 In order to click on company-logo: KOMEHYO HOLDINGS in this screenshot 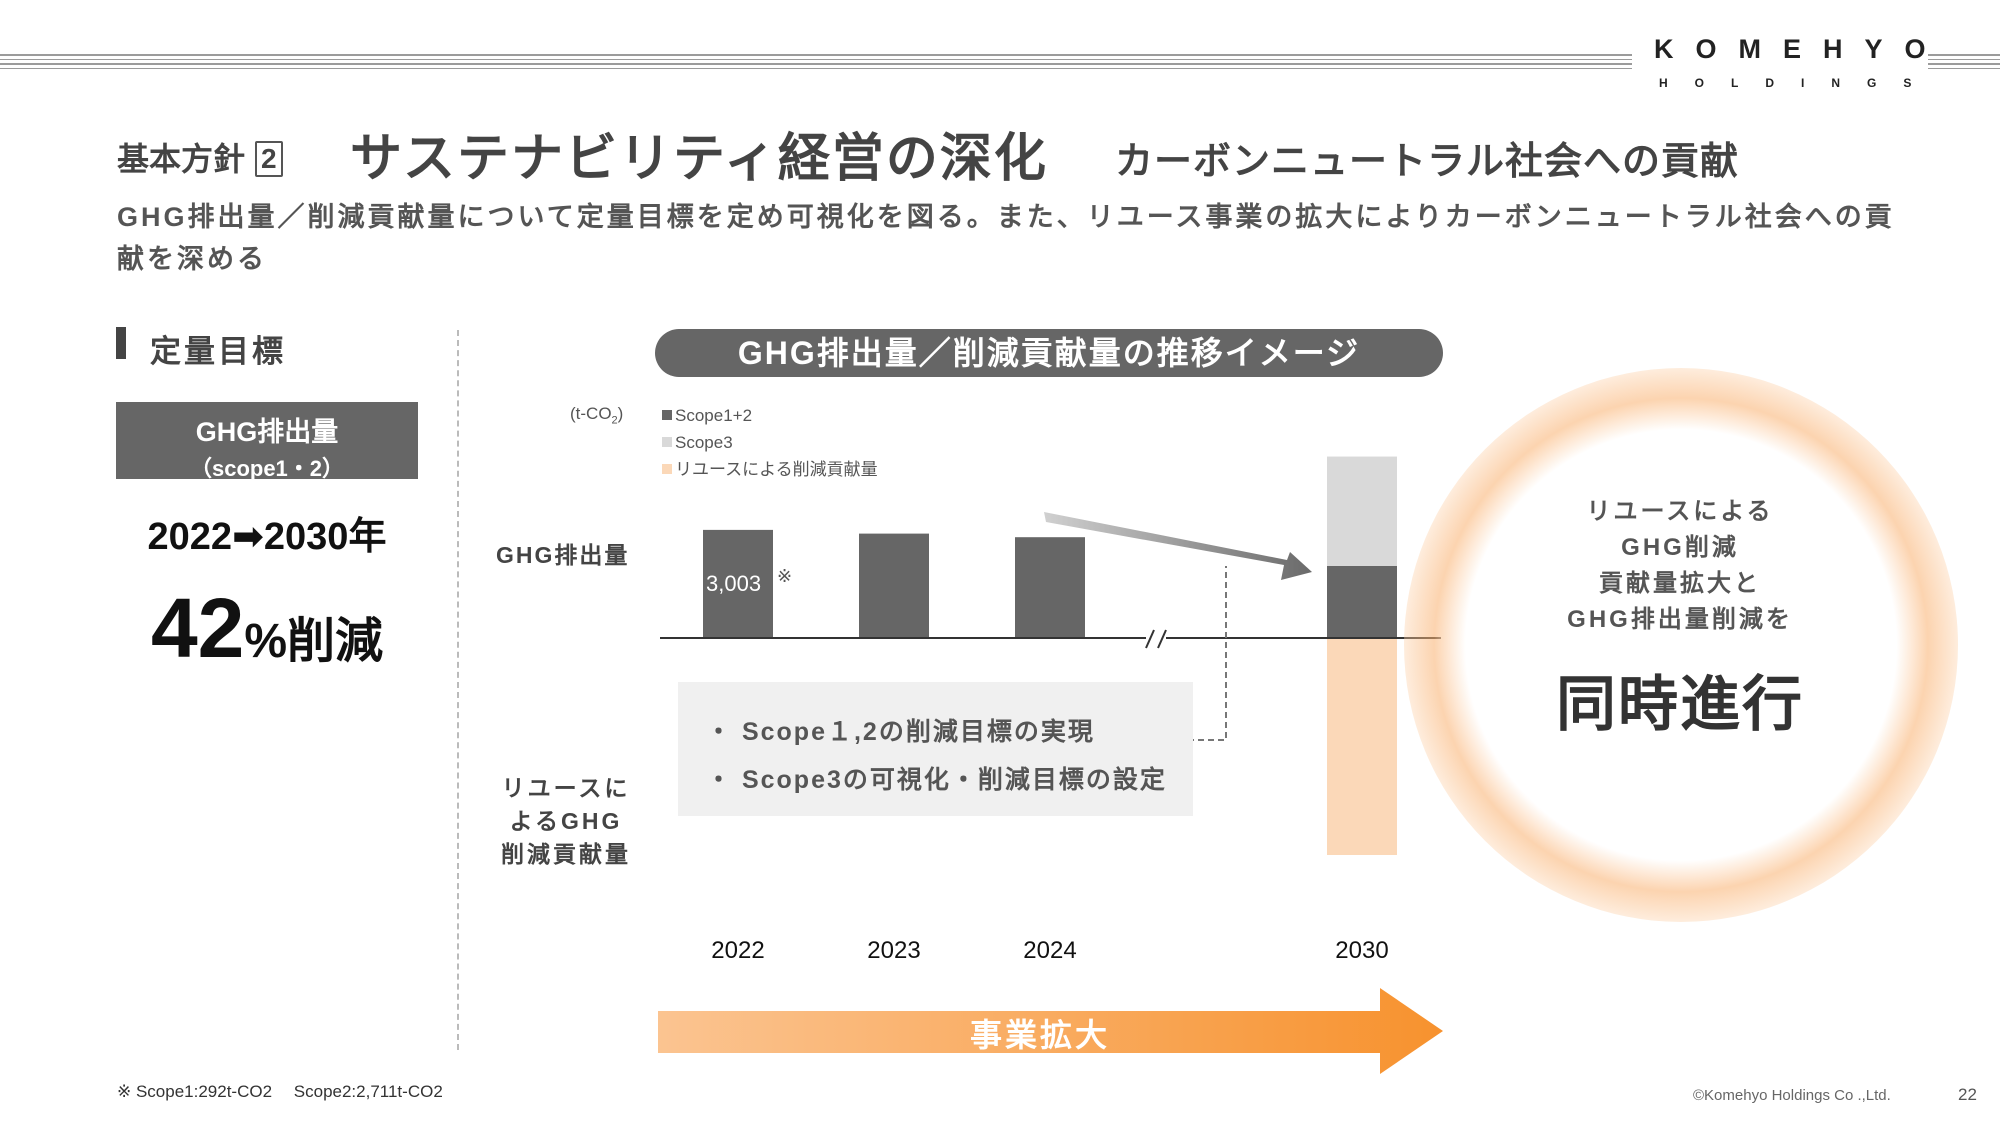, I will do `click(1790, 63)`.